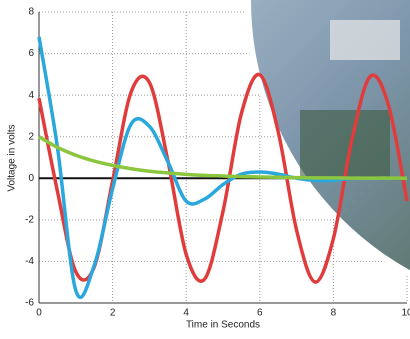 The image size is (410, 339). What do you see at coordinates (31, 53) in the screenshot?
I see `y-tick-label: 6` at bounding box center [31, 53].